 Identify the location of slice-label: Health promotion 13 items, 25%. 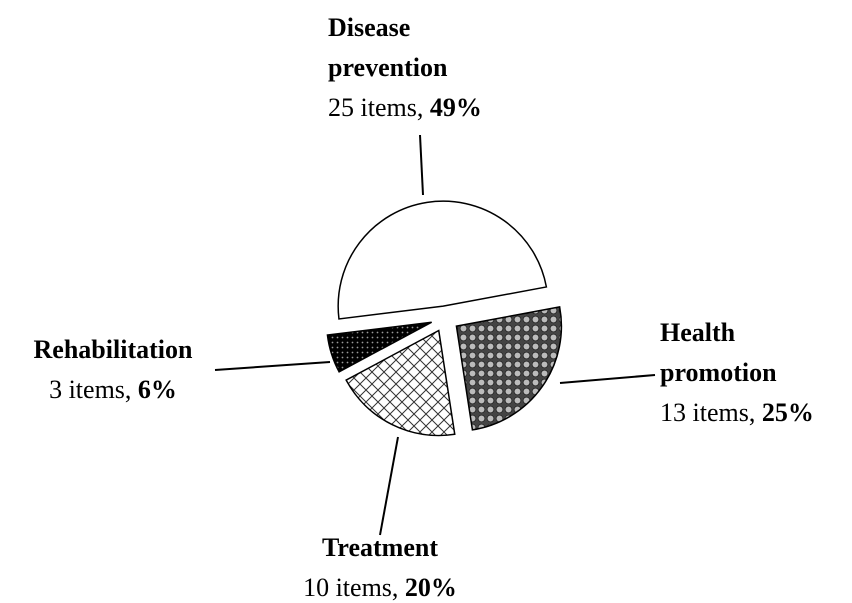
(755, 373).